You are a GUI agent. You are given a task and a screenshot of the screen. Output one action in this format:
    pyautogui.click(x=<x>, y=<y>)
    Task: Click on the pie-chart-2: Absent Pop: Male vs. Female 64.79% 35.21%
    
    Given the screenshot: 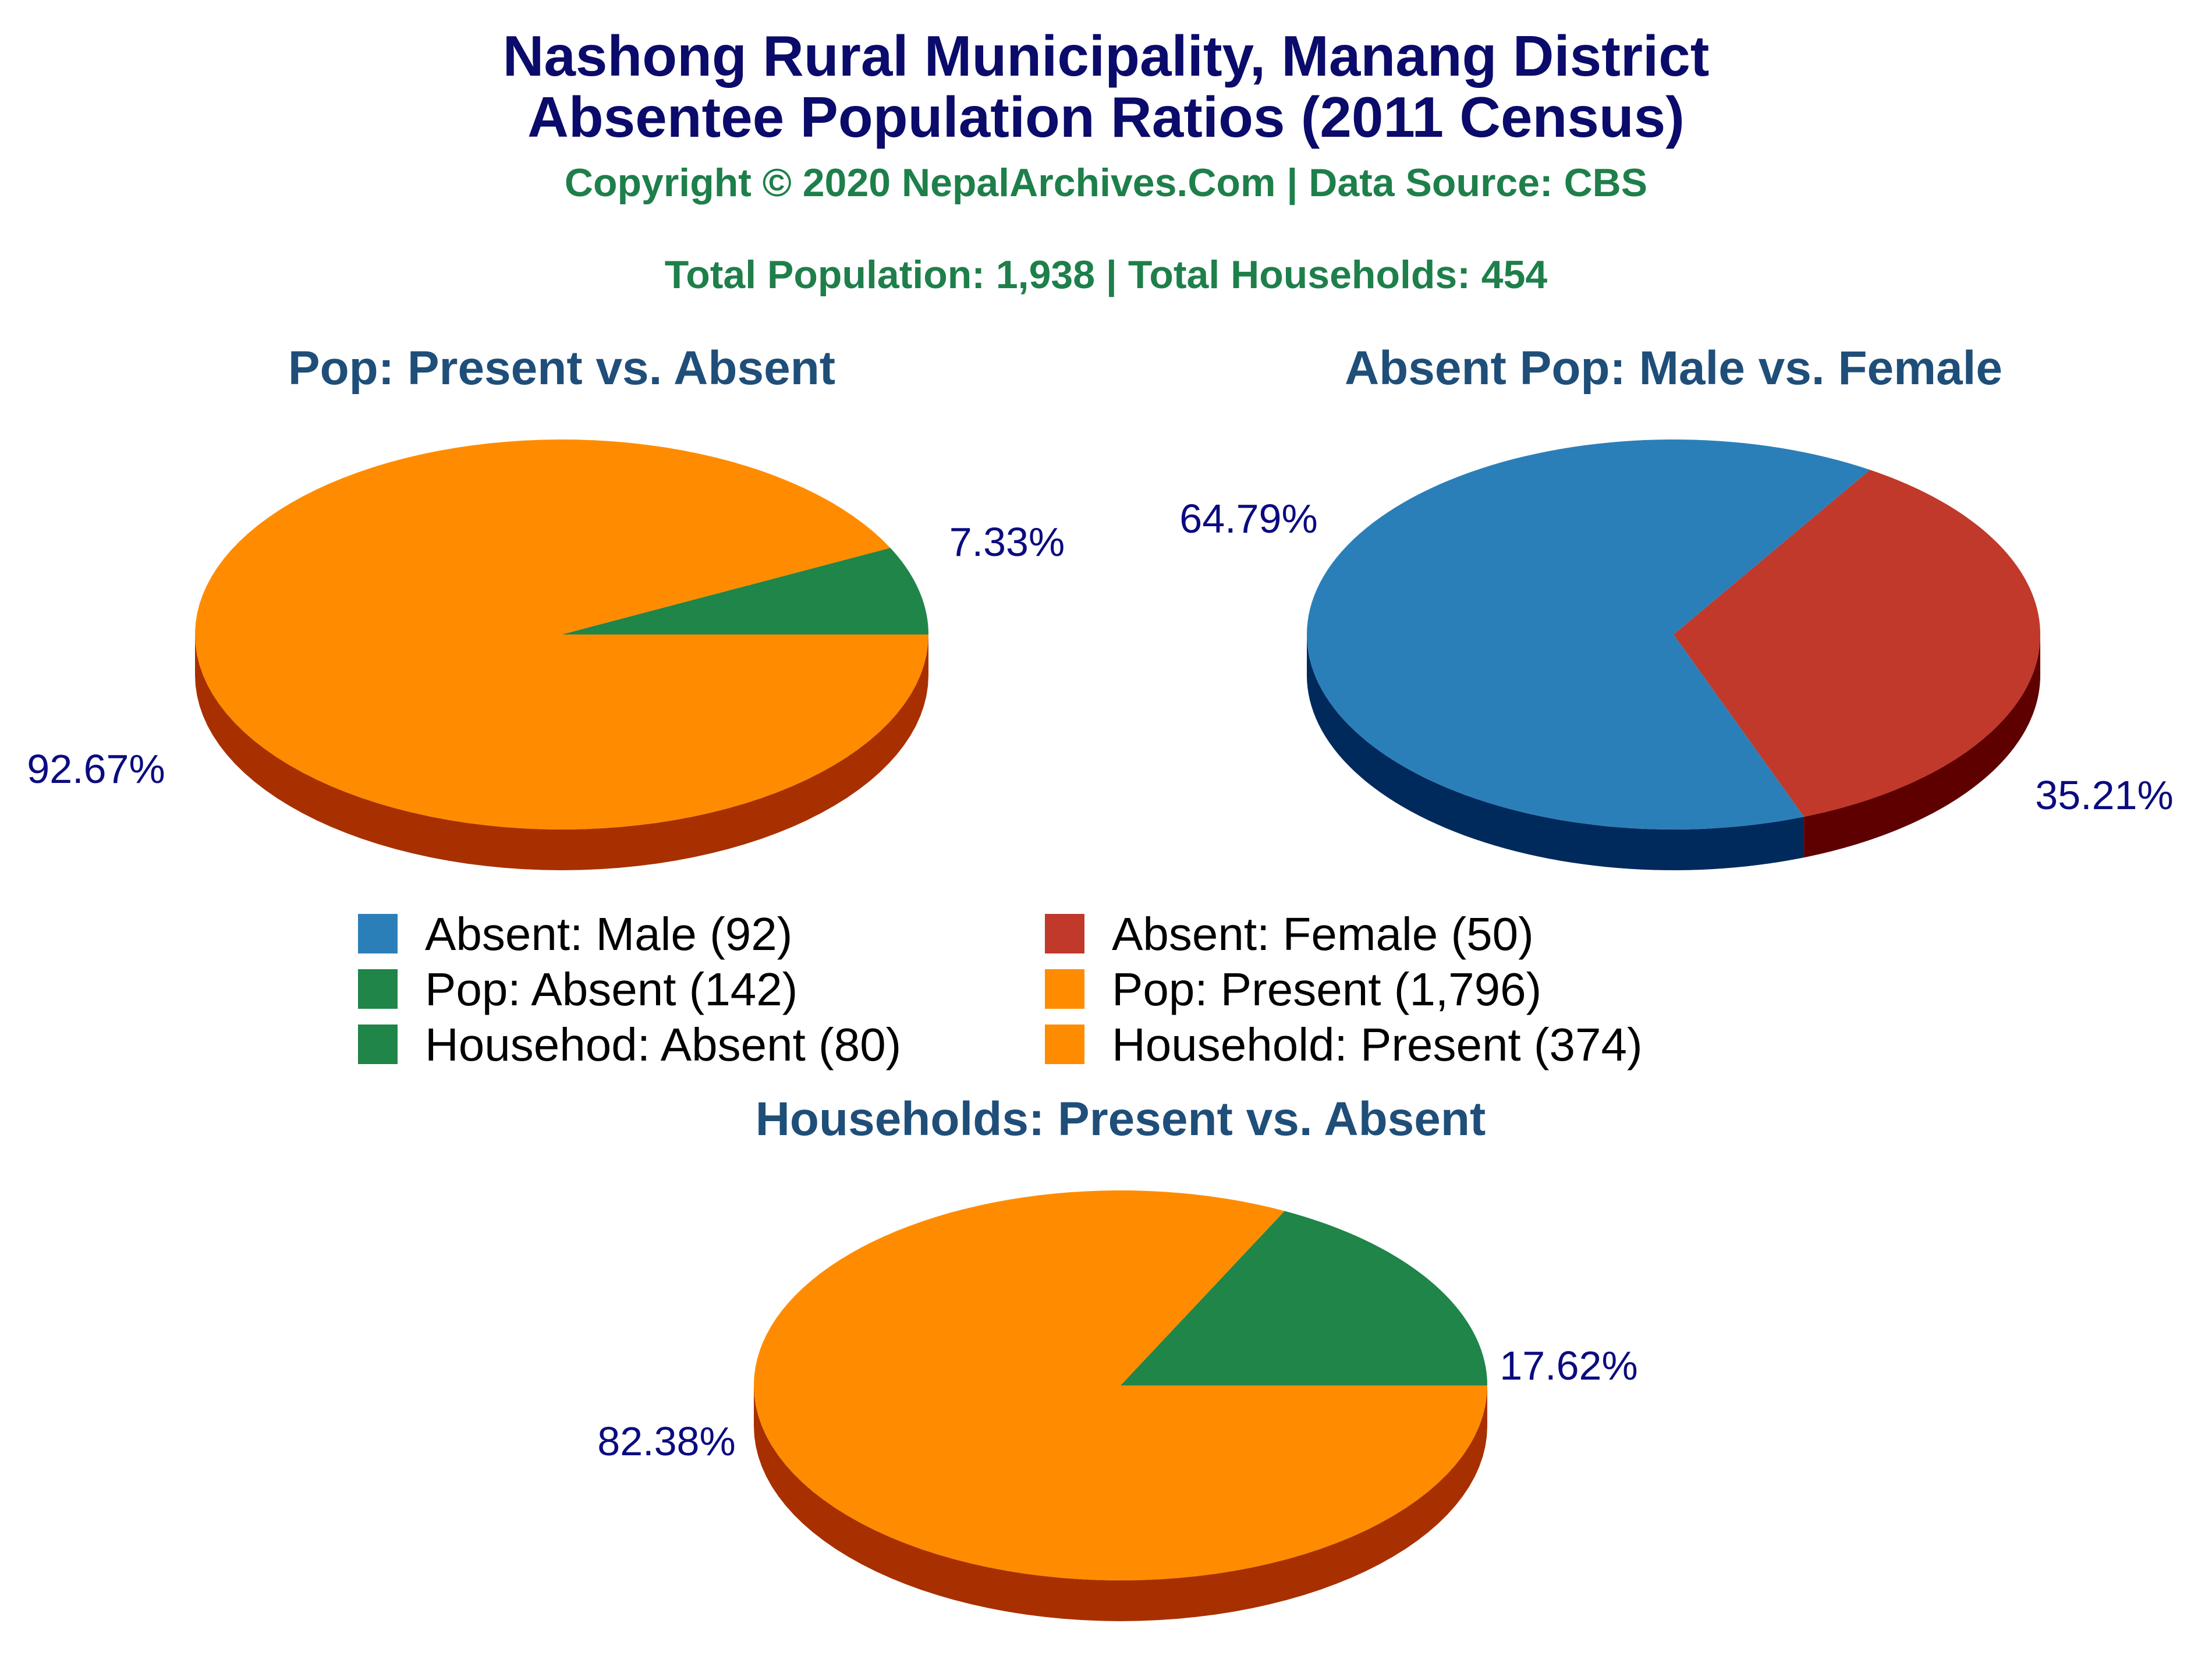 What is the action you would take?
    pyautogui.click(x=1676, y=606)
    